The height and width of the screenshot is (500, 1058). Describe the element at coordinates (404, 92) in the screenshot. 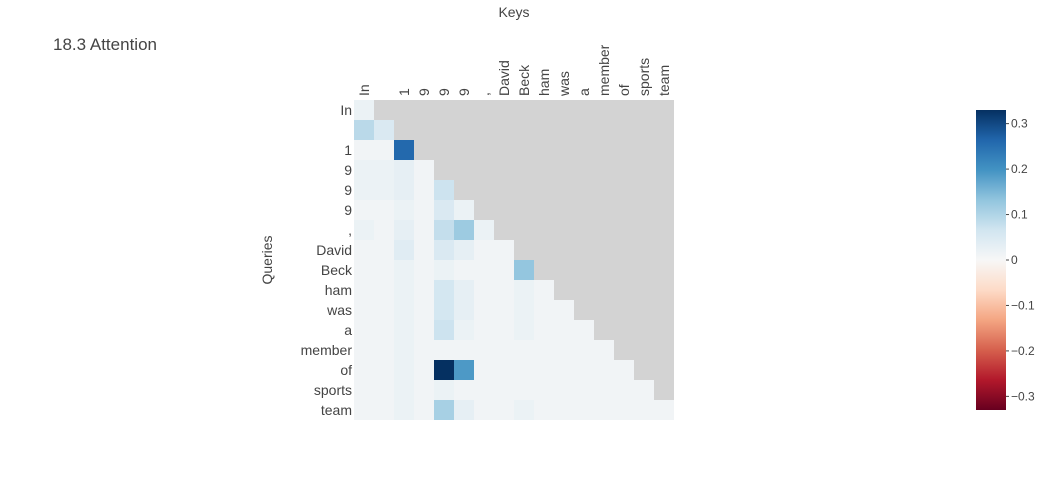

I see `x-tick-label: 1` at that location.